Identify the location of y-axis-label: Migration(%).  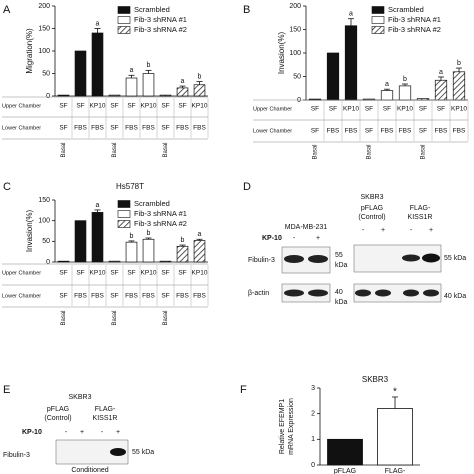
(29, 51).